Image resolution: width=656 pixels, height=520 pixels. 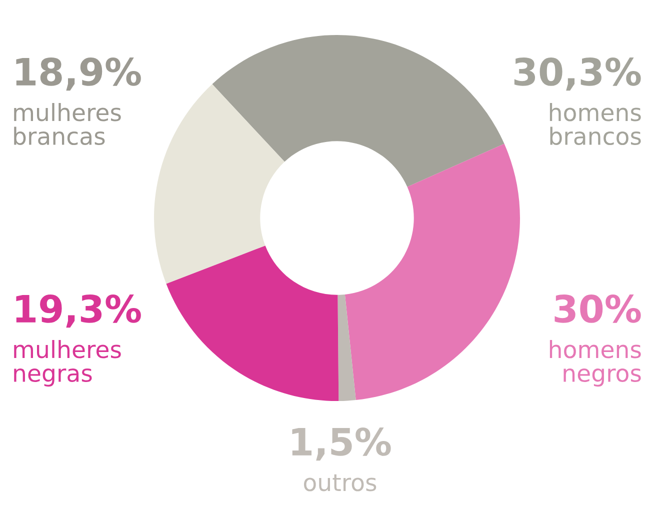 I want to click on data-label: 19,3%, so click(x=78, y=311).